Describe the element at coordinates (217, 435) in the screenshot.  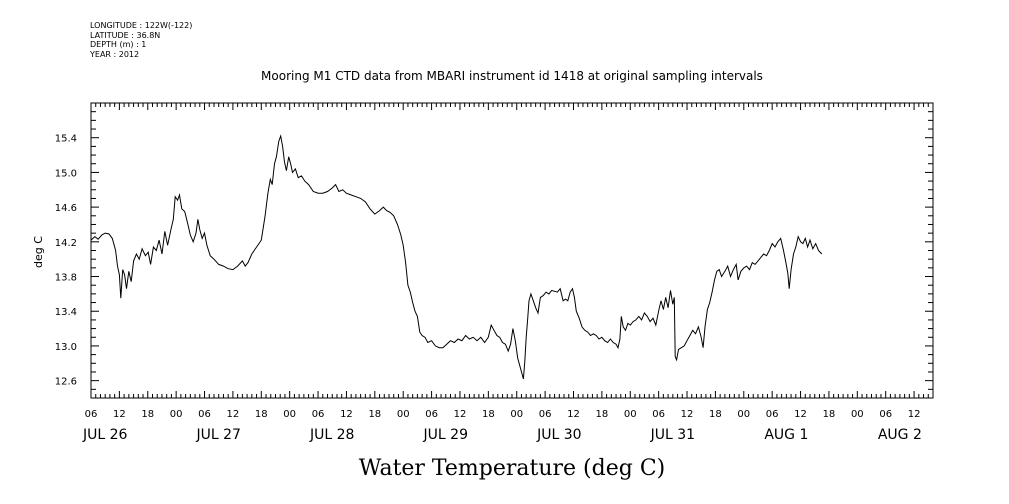
I see `x-day-label: JUL 27` at that location.